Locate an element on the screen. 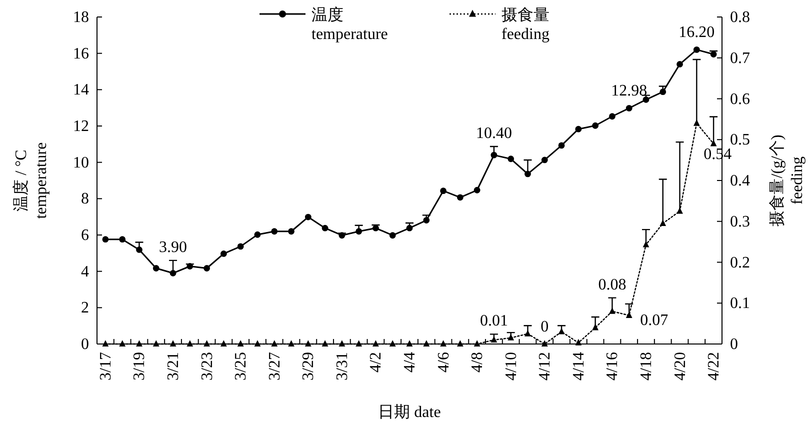 The width and height of the screenshot is (810, 427). y2-tick-label: 0.2 is located at coordinates (740, 263).